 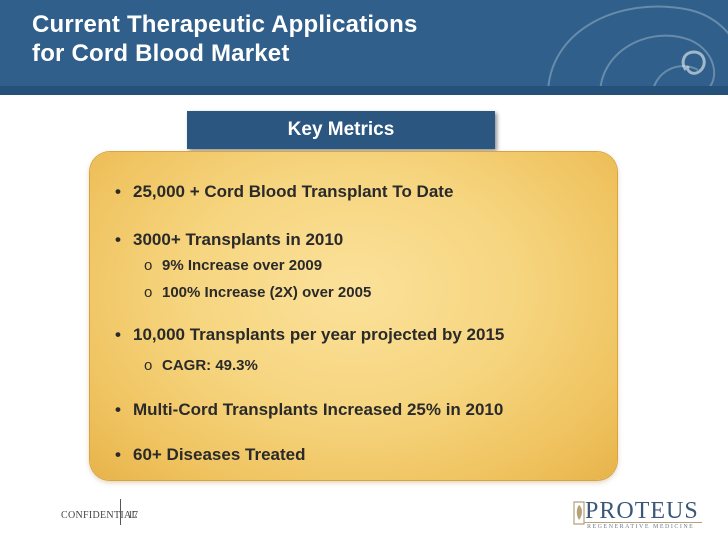 I want to click on footer-divider, so click(x=120, y=512).